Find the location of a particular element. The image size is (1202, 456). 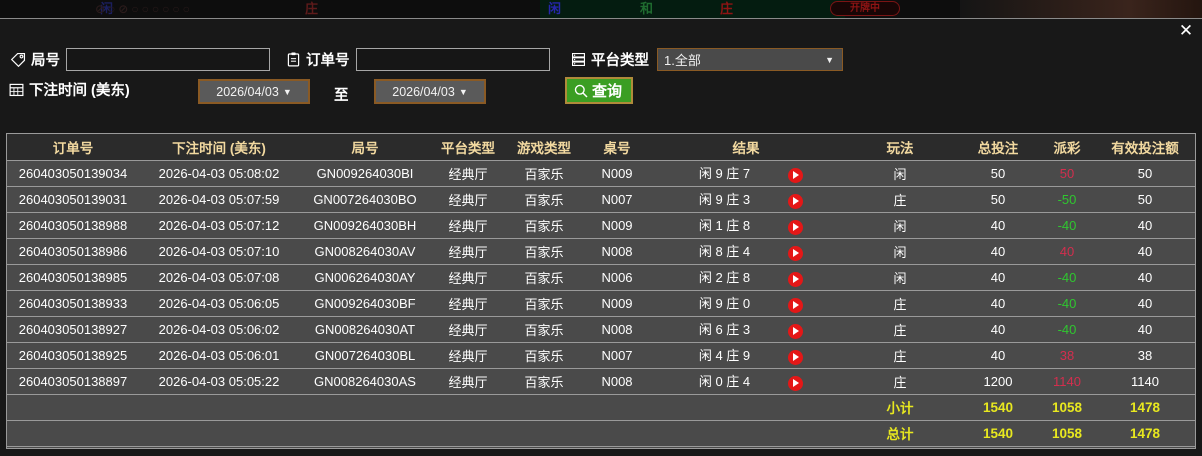

cell-round-no: GN007264030BL is located at coordinates (365, 355).